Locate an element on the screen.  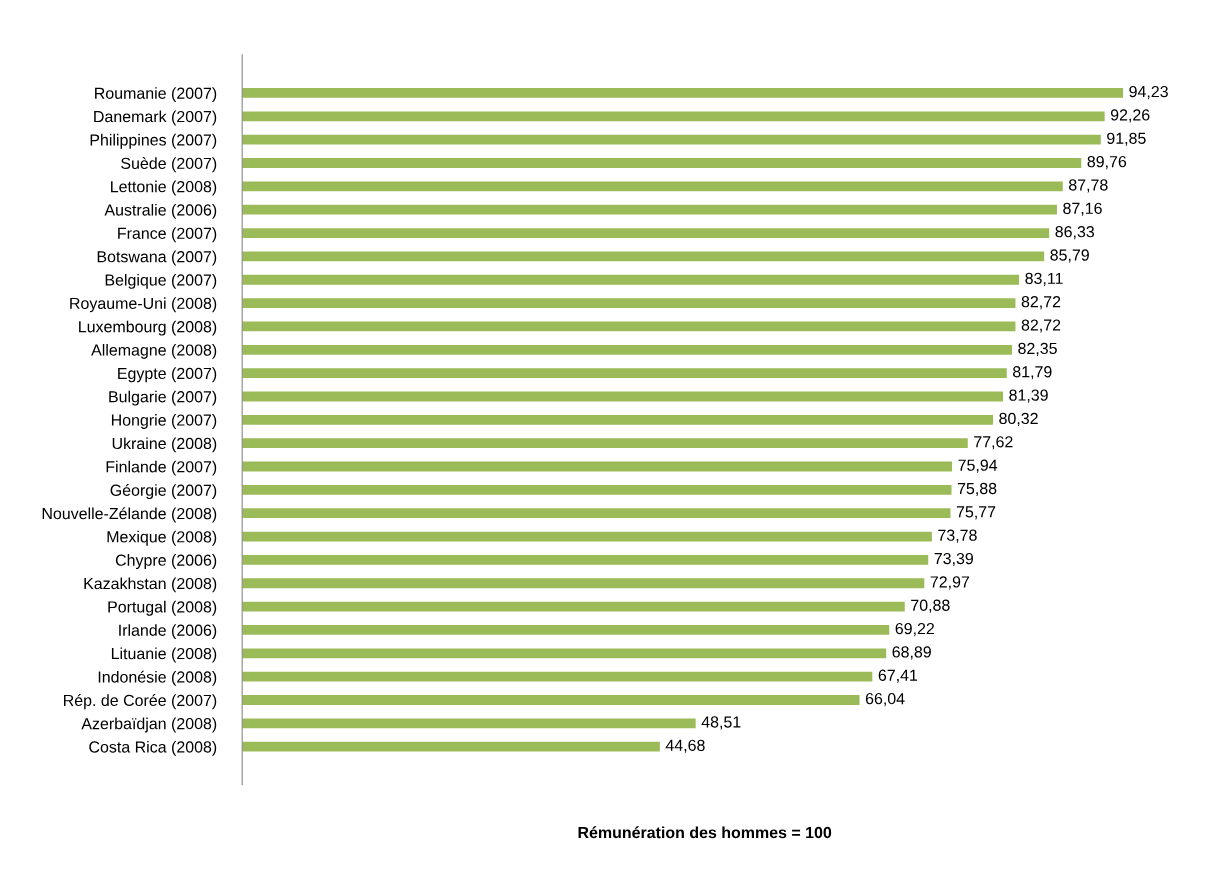
data-label: 69,22 is located at coordinates (914, 629).